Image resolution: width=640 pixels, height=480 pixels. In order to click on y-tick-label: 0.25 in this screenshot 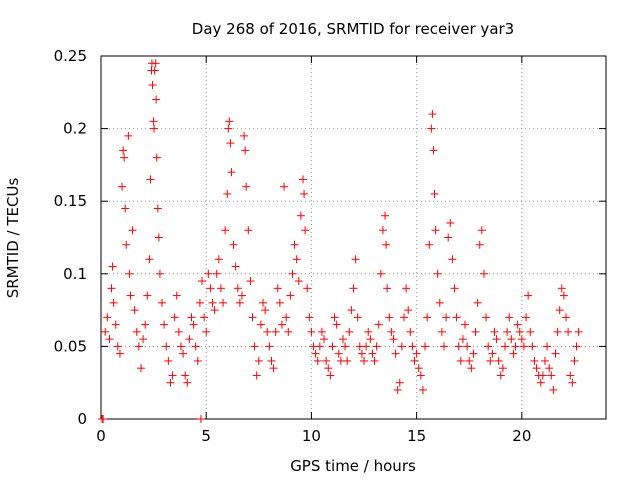, I will do `click(70, 56)`.